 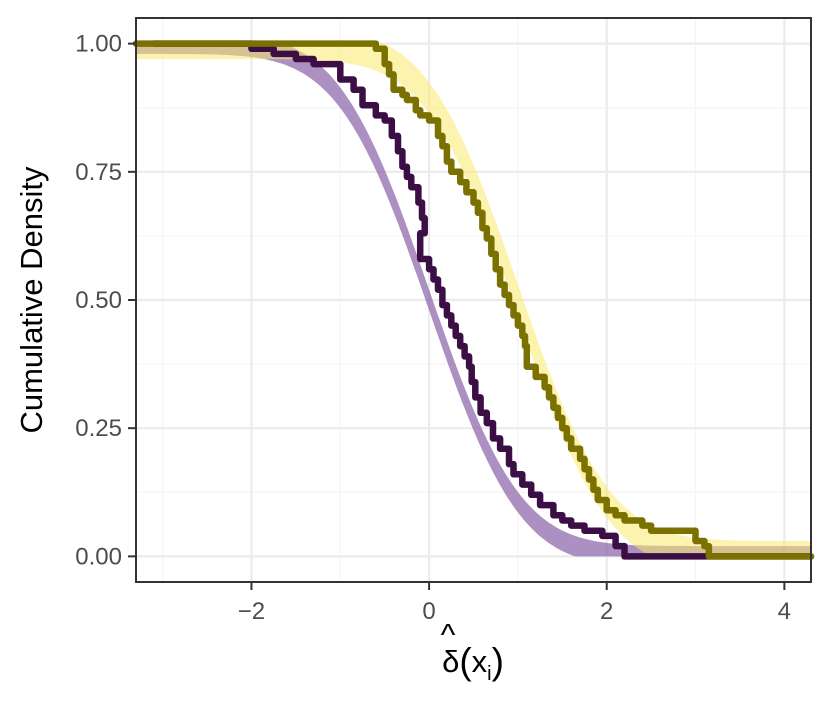 I want to click on x-axis-title-open-paren: (, so click(x=465, y=661).